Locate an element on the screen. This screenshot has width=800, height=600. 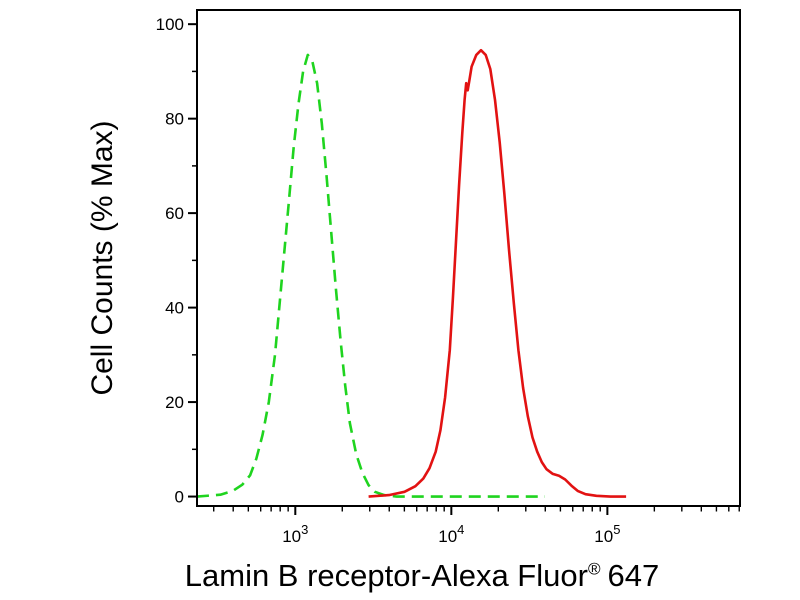
y-axis-title: Cell Counts (% Max) is located at coordinates (102, 258).